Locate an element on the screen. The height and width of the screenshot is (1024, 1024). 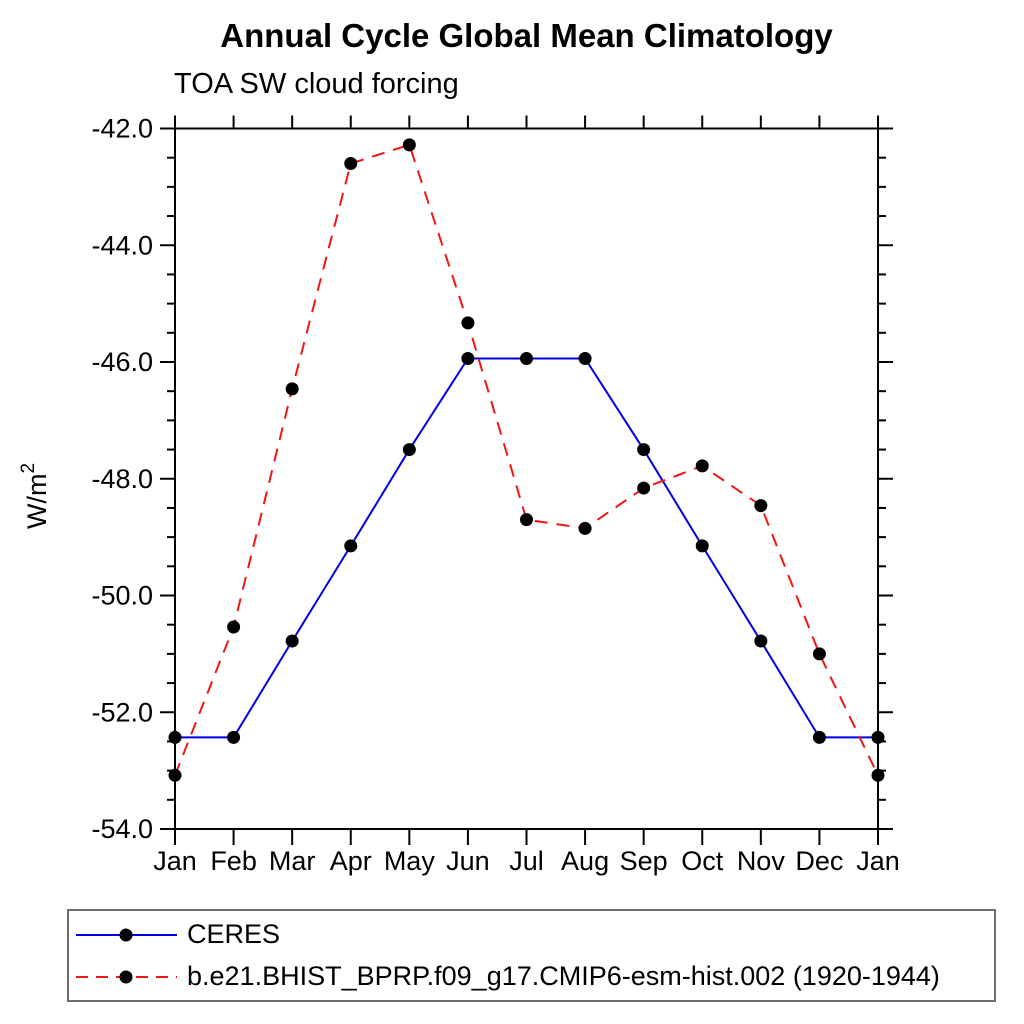
x-tick-label: Aug is located at coordinates (585, 861).